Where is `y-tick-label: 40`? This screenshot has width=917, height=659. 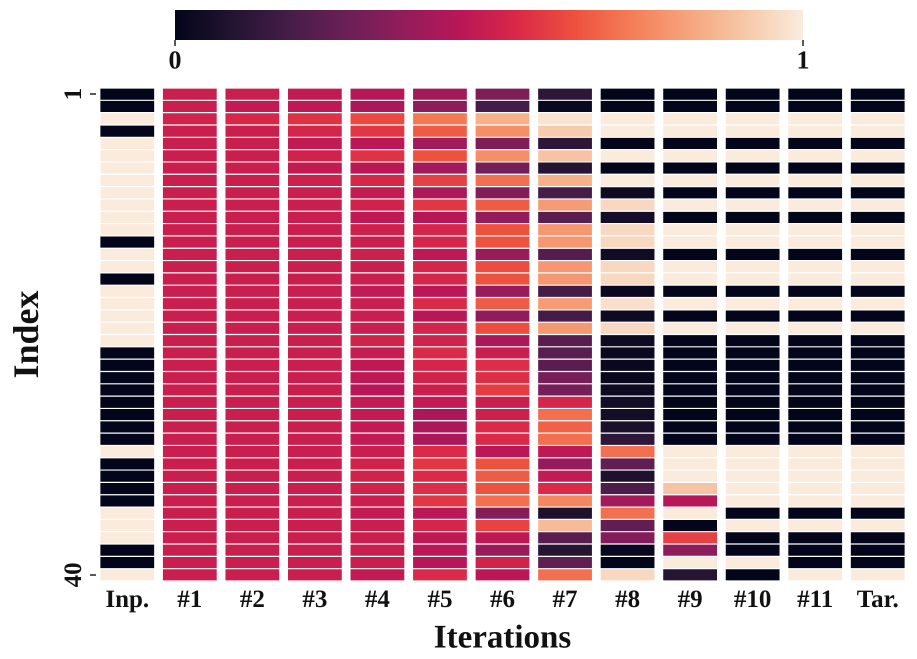 y-tick-label: 40 is located at coordinates (73, 575).